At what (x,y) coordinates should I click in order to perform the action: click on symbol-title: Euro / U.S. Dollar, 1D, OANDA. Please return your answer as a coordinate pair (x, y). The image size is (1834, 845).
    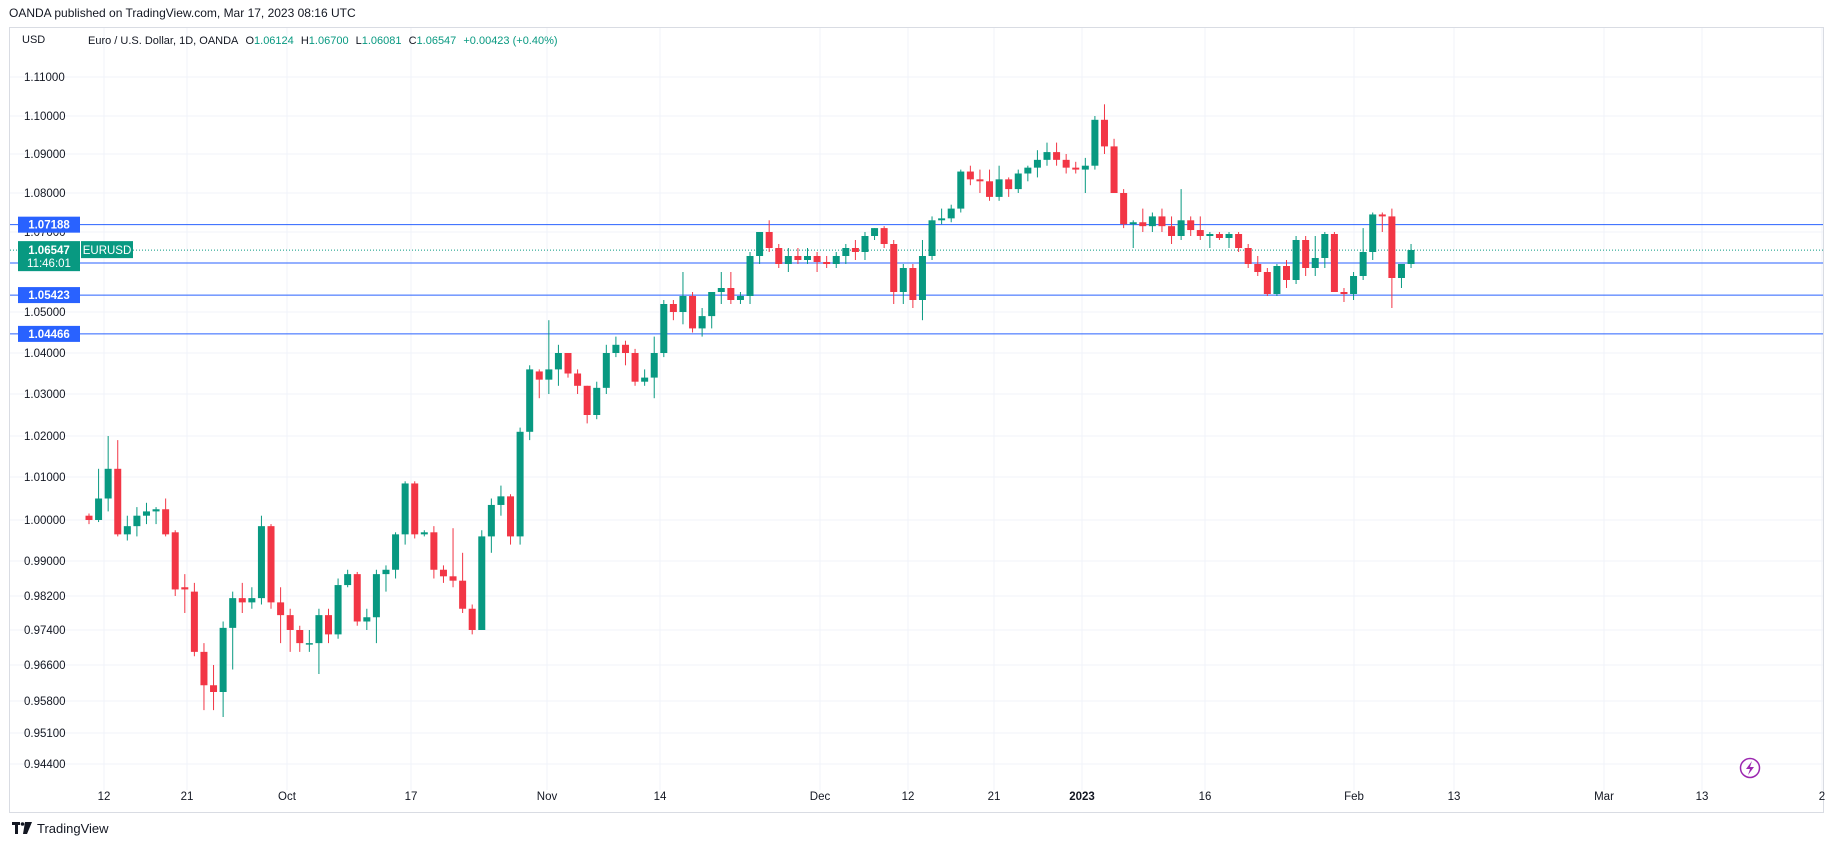
    Looking at the image, I should click on (163, 41).